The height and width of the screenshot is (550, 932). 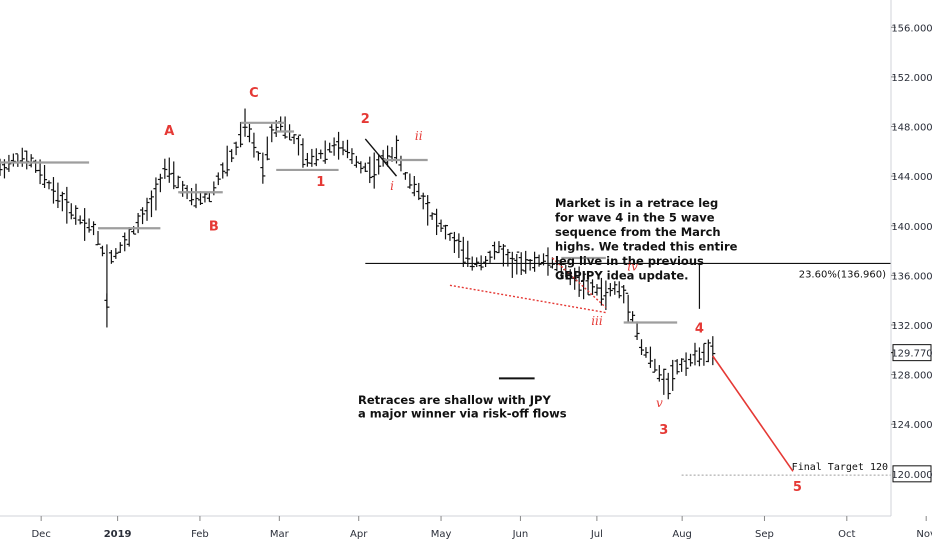 I want to click on wave-label-A: A, so click(x=169, y=131).